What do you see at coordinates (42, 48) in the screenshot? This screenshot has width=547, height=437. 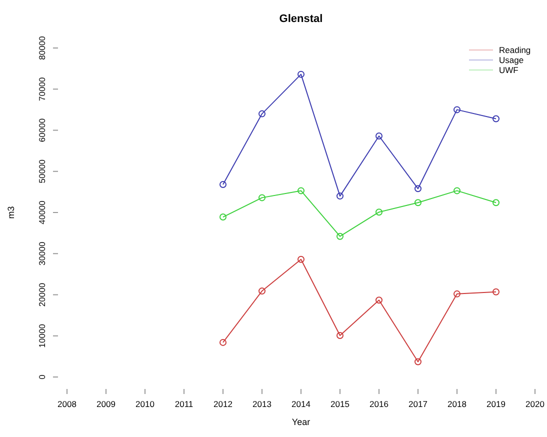 I see `y-tick-label: 80000` at bounding box center [42, 48].